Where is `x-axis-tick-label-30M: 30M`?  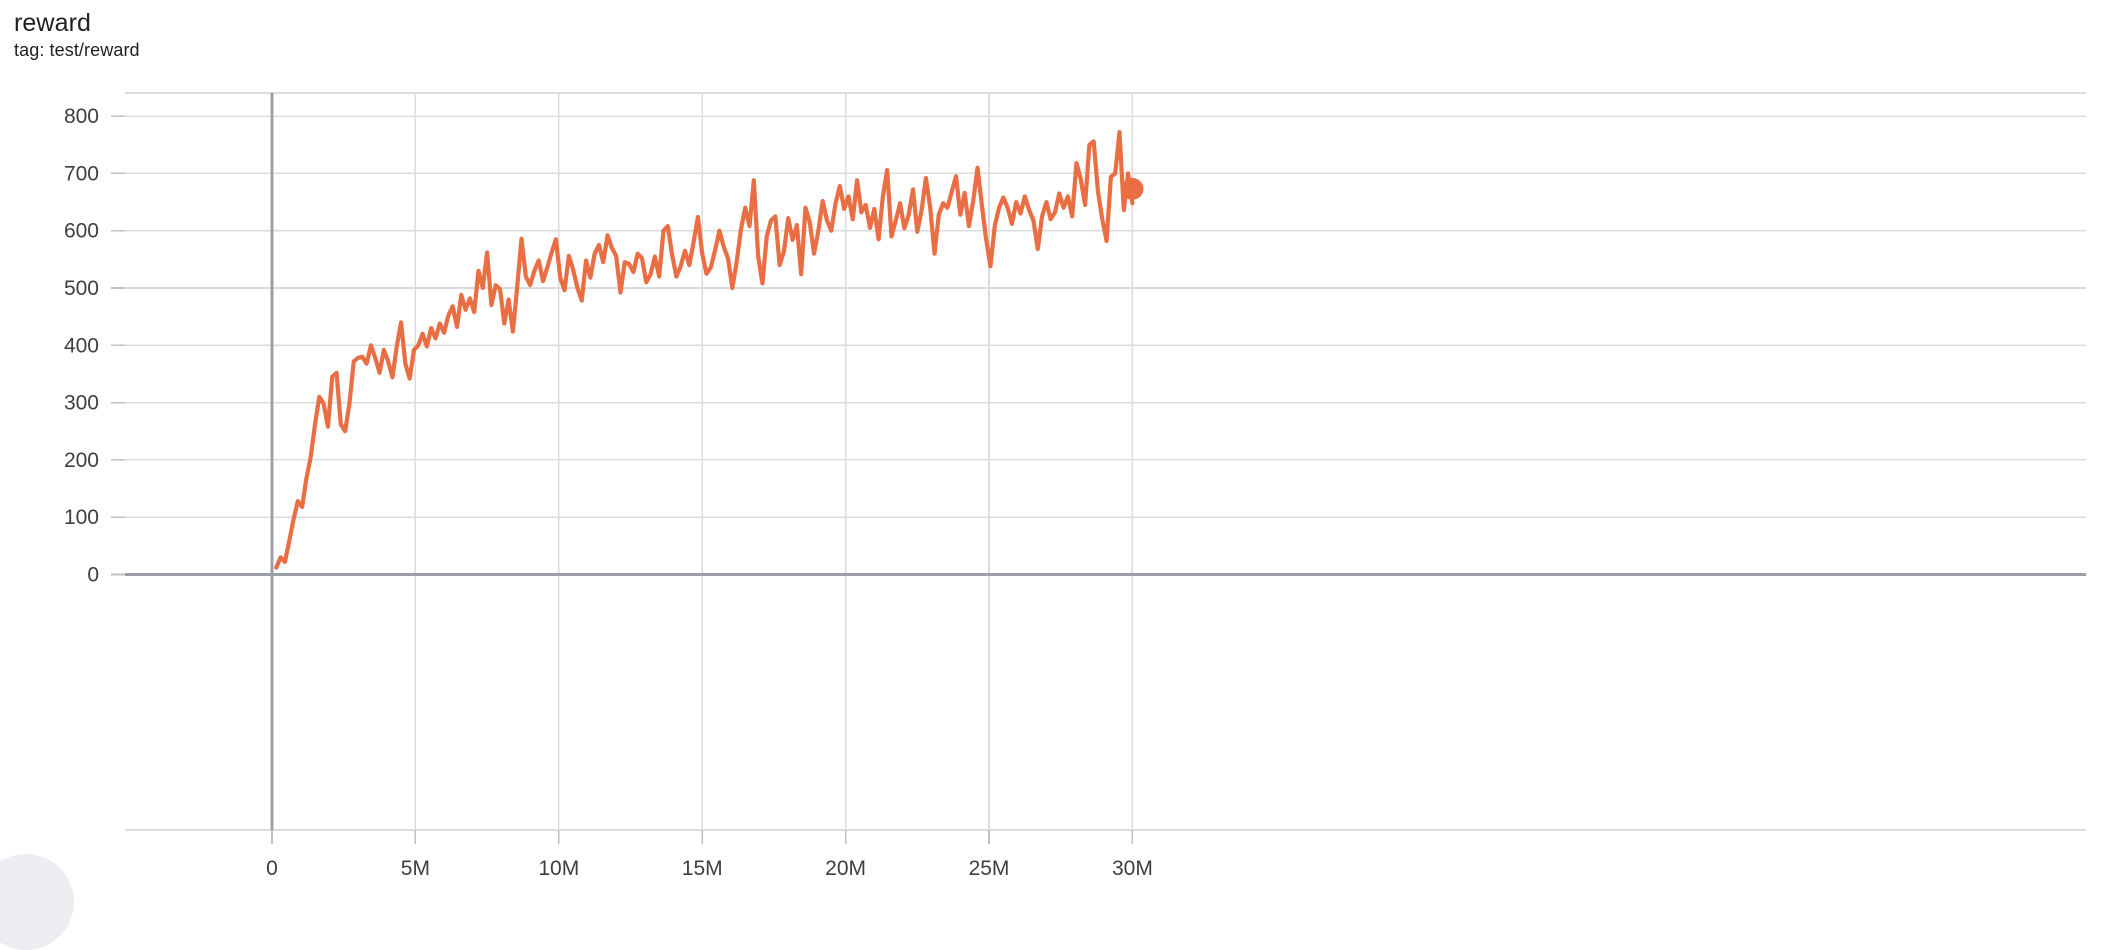 x-axis-tick-label-30M: 30M is located at coordinates (1132, 868).